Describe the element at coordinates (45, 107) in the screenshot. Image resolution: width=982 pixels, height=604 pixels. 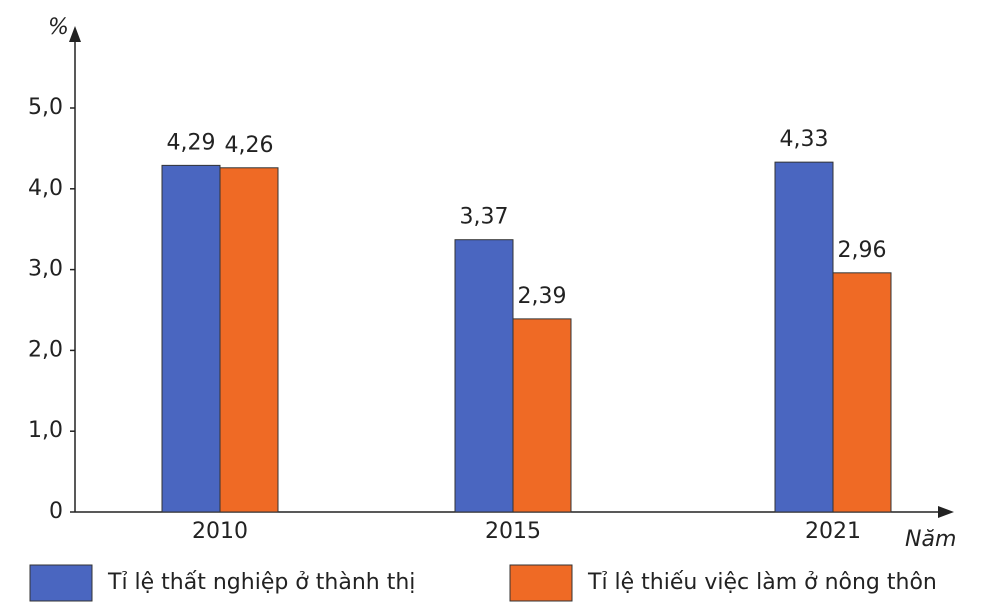
I see `y-tick-label: 5,0` at that location.